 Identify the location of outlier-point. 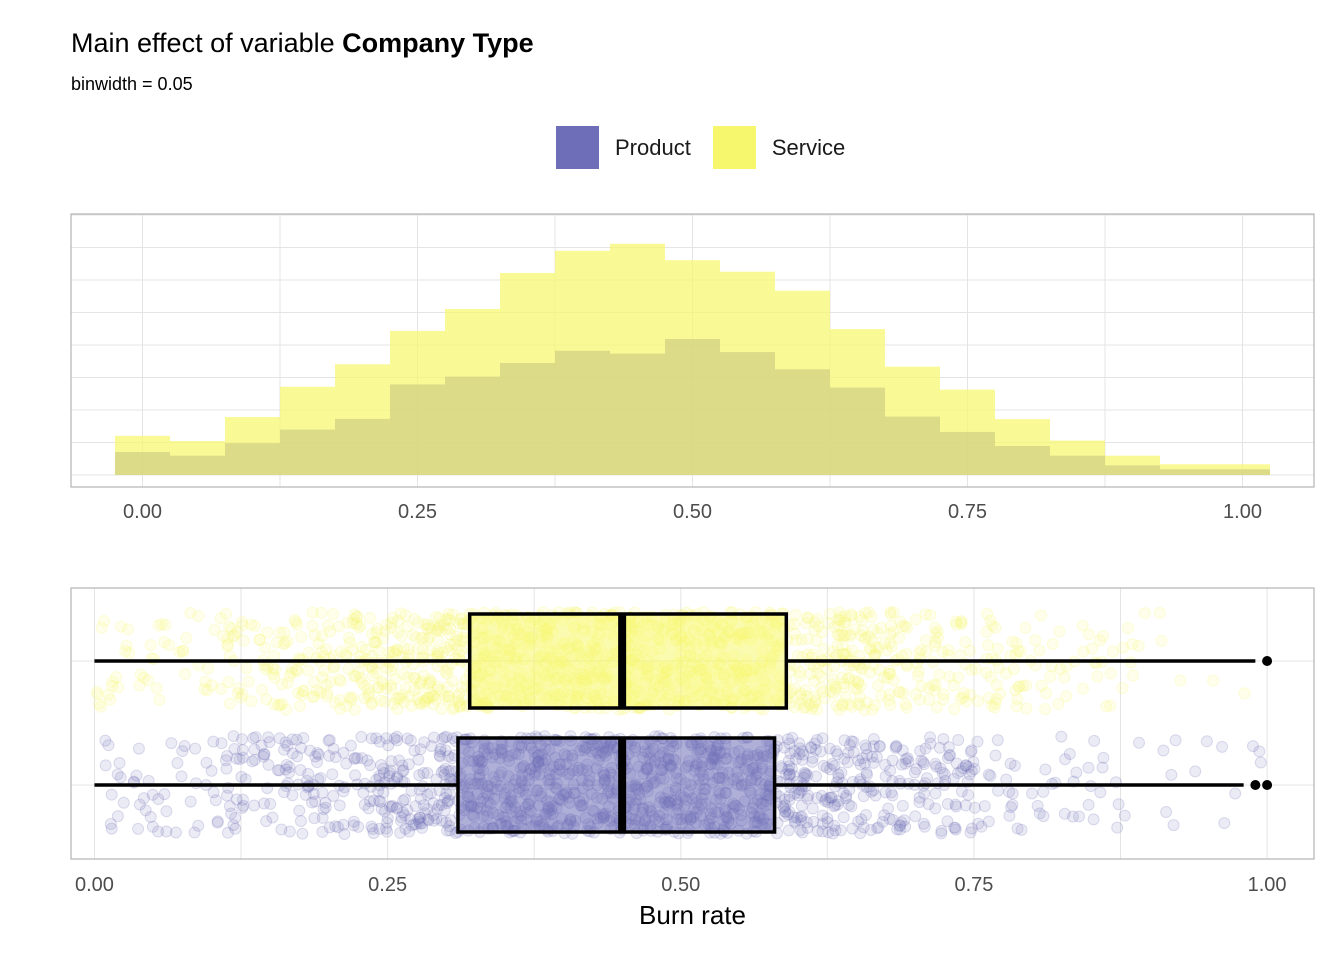
(1267, 785).